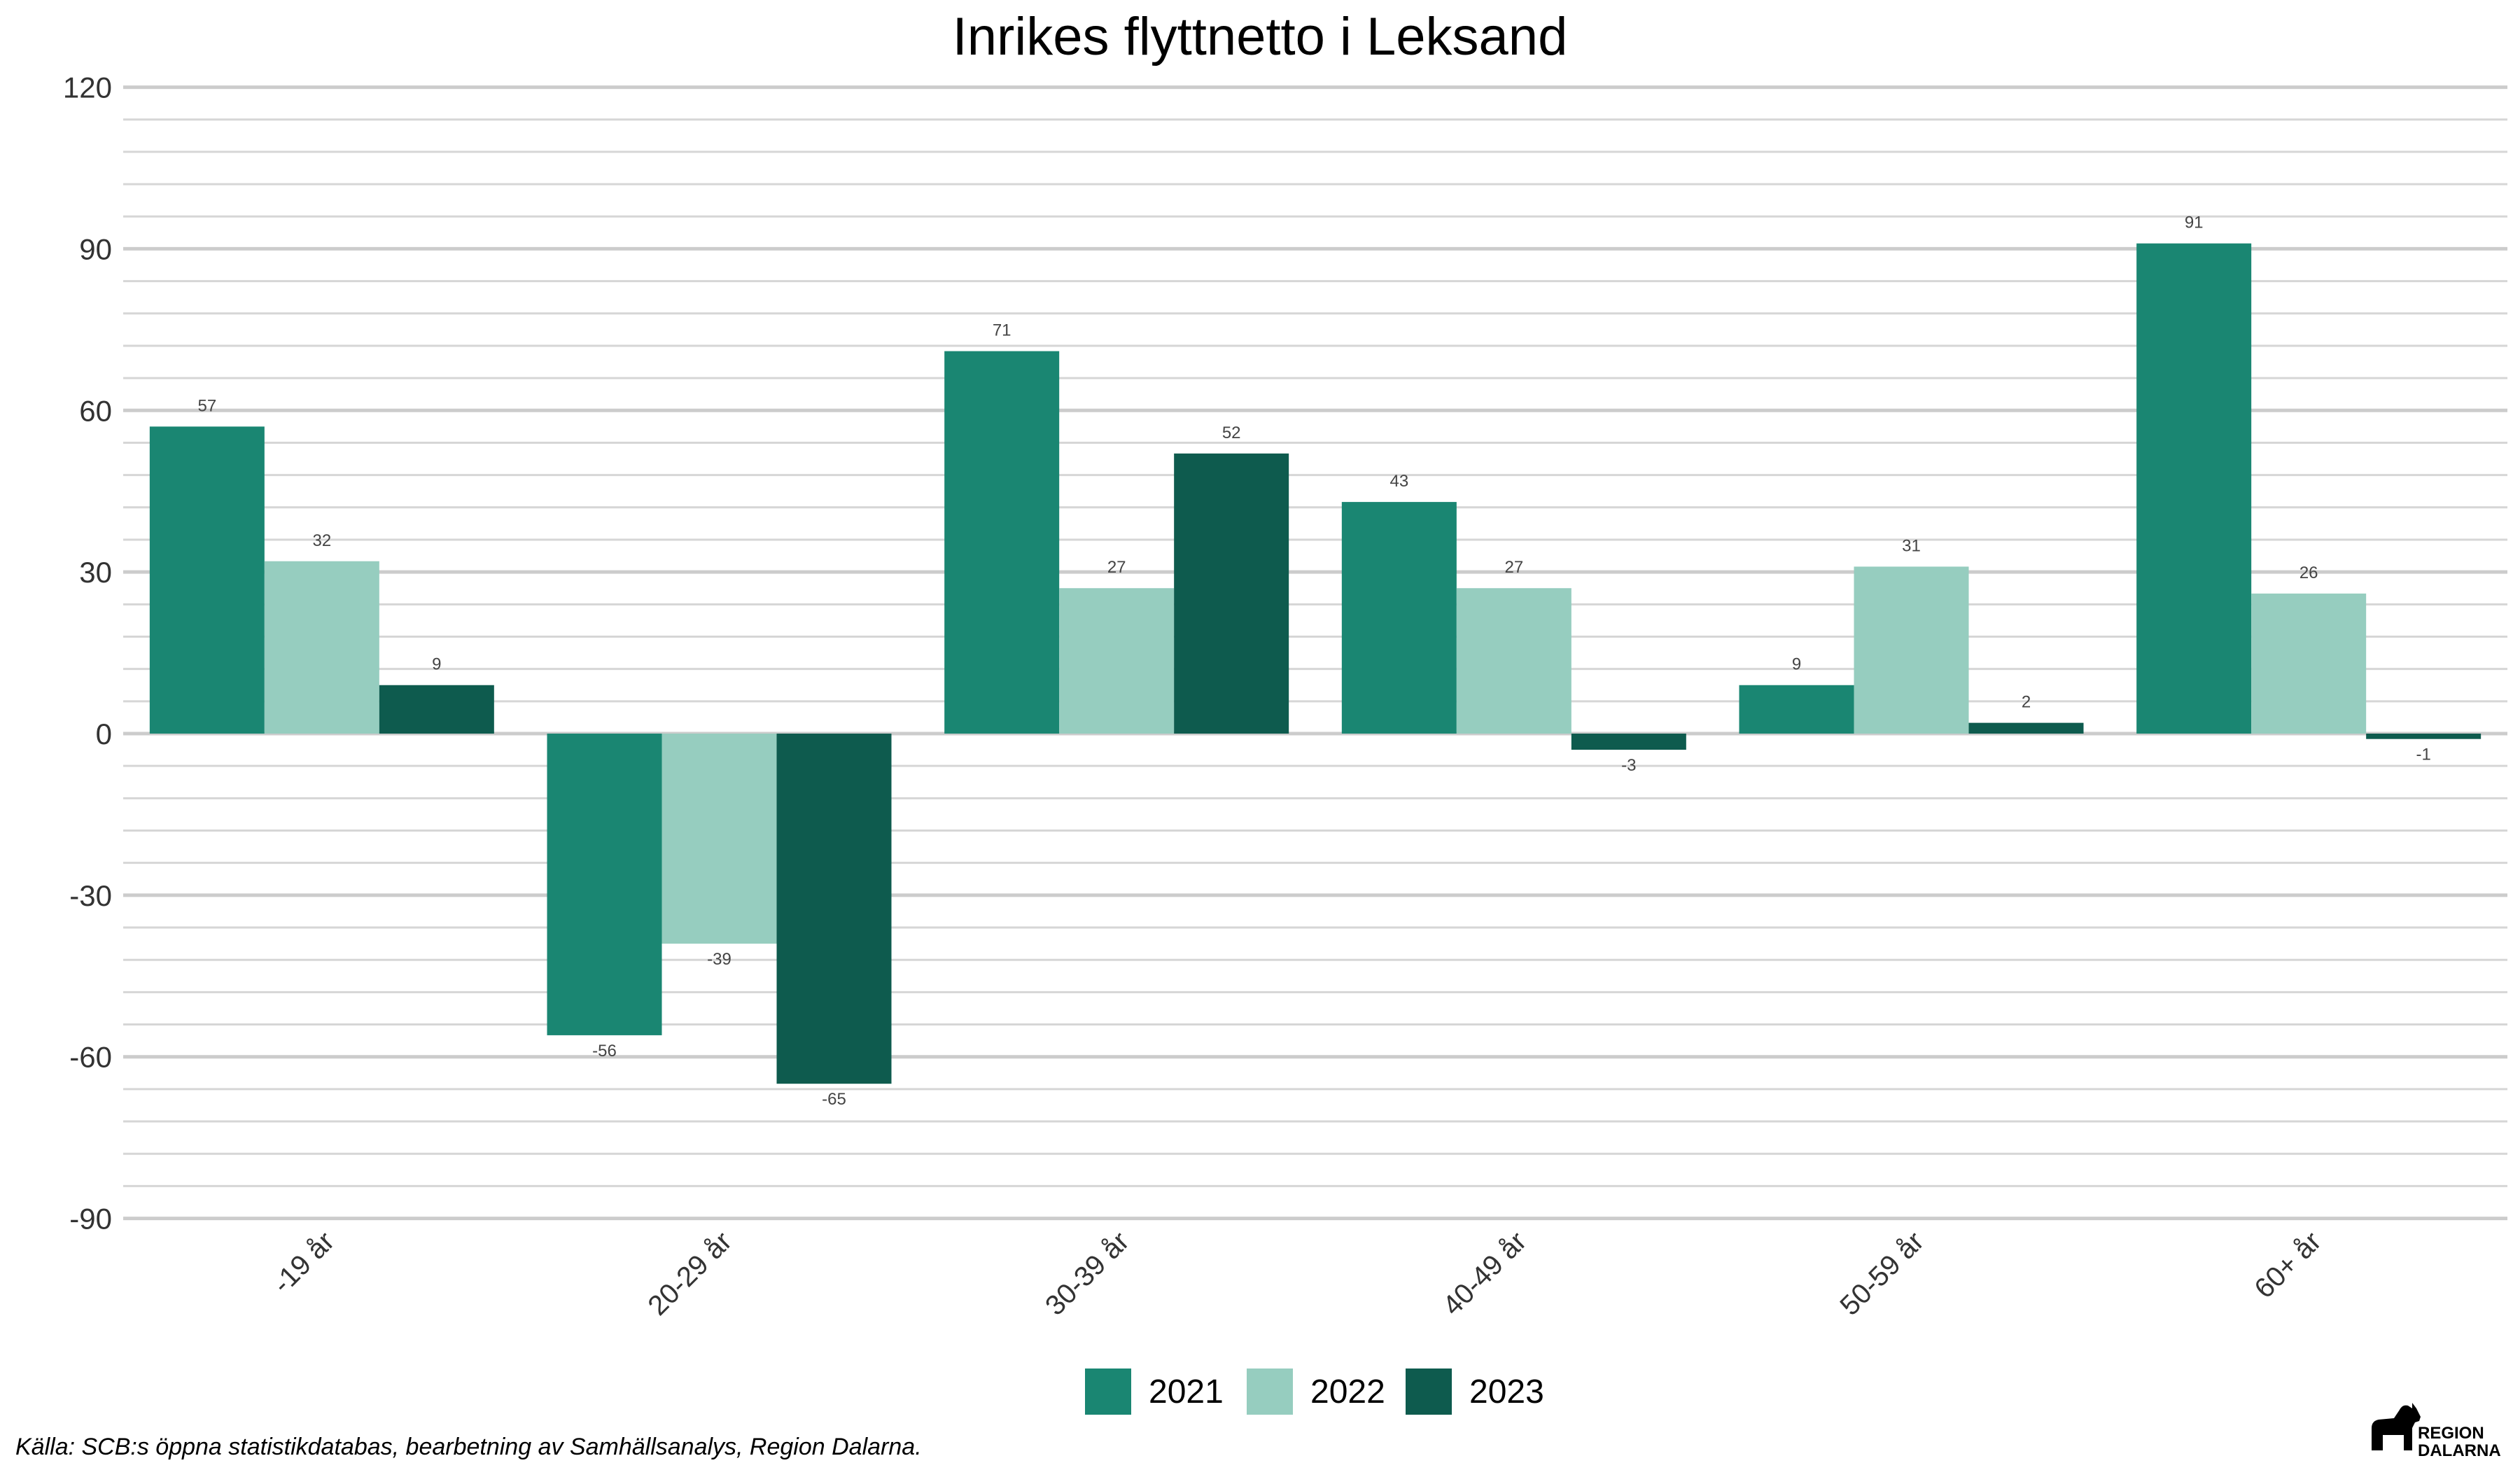  Describe the element at coordinates (1002, 330) in the screenshot. I see `data-label: 71` at that location.